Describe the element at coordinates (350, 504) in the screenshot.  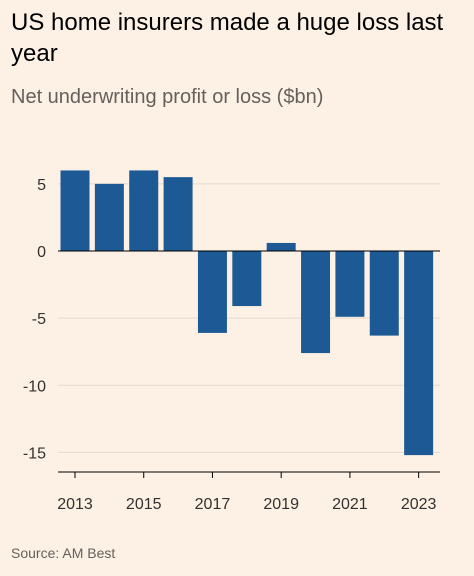
I see `x-tick-label: 2021` at that location.